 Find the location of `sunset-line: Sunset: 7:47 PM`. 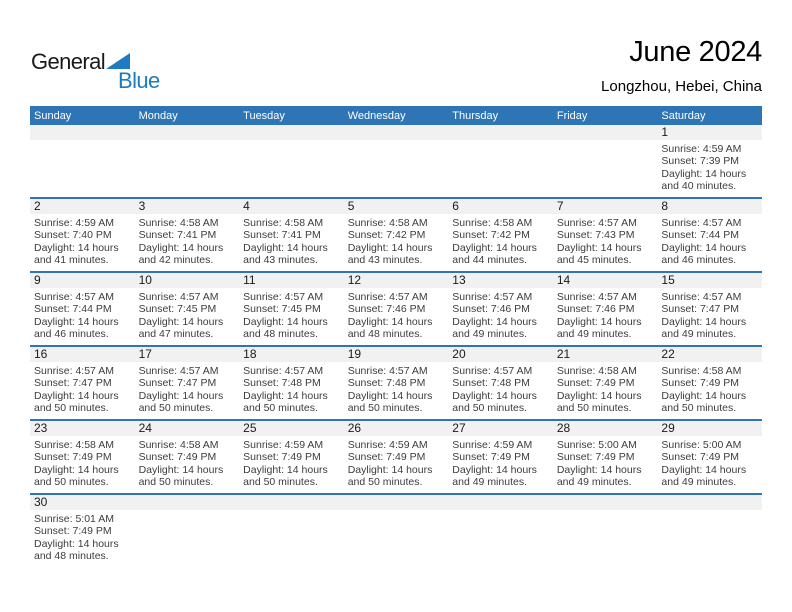

sunset-line: Sunset: 7:47 PM is located at coordinates (709, 309).